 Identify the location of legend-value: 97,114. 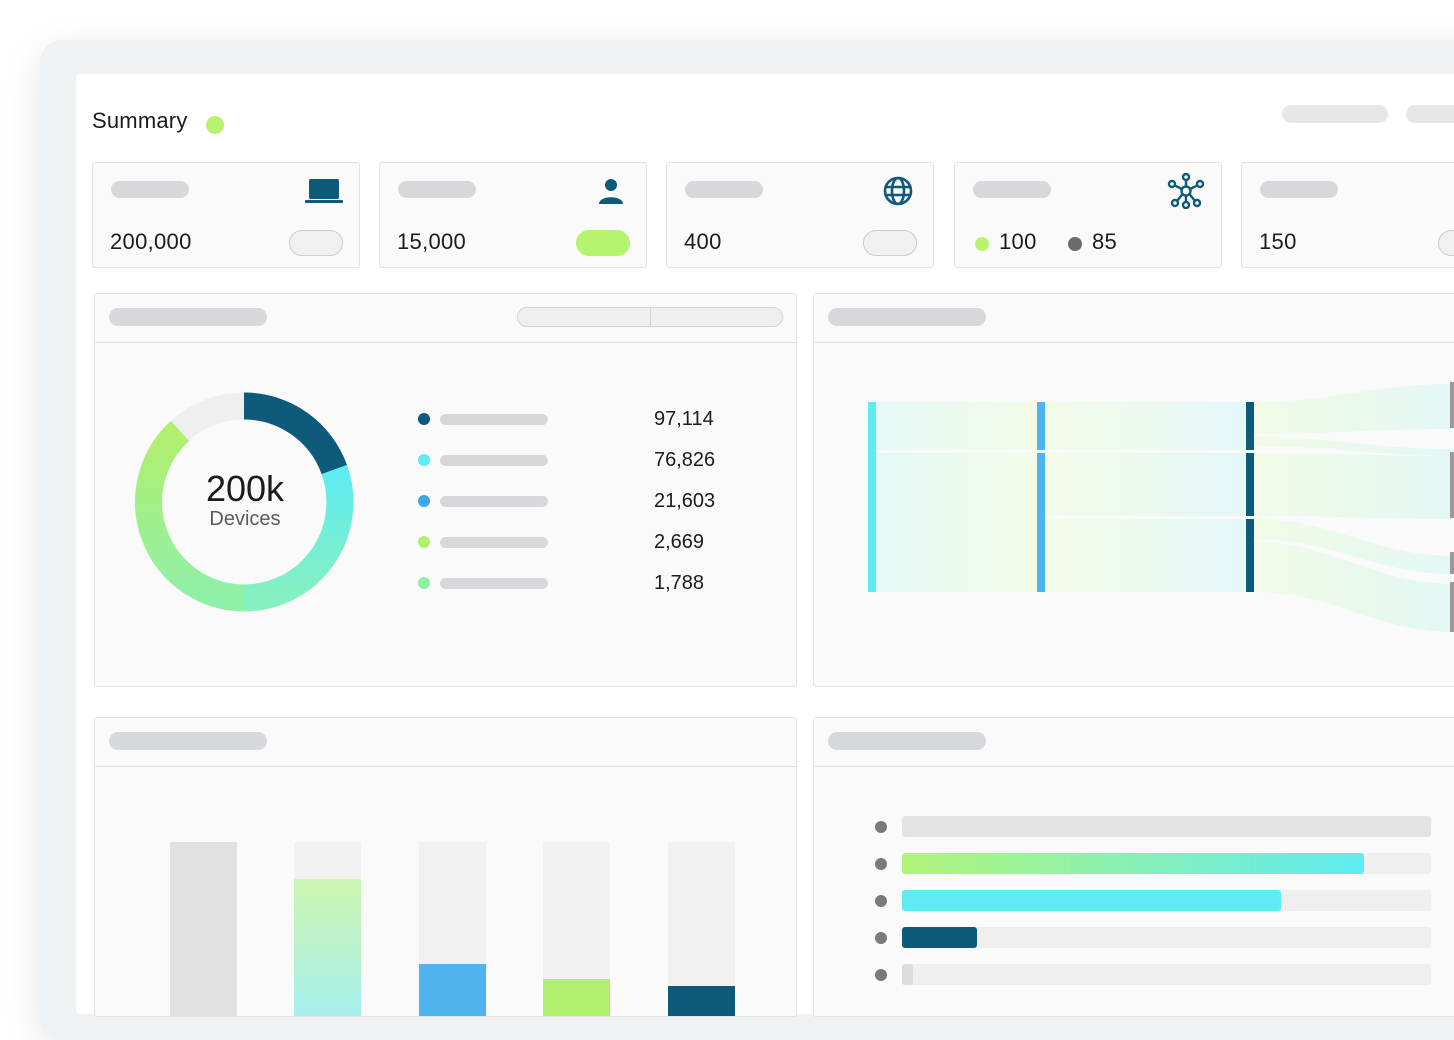
(684, 419).